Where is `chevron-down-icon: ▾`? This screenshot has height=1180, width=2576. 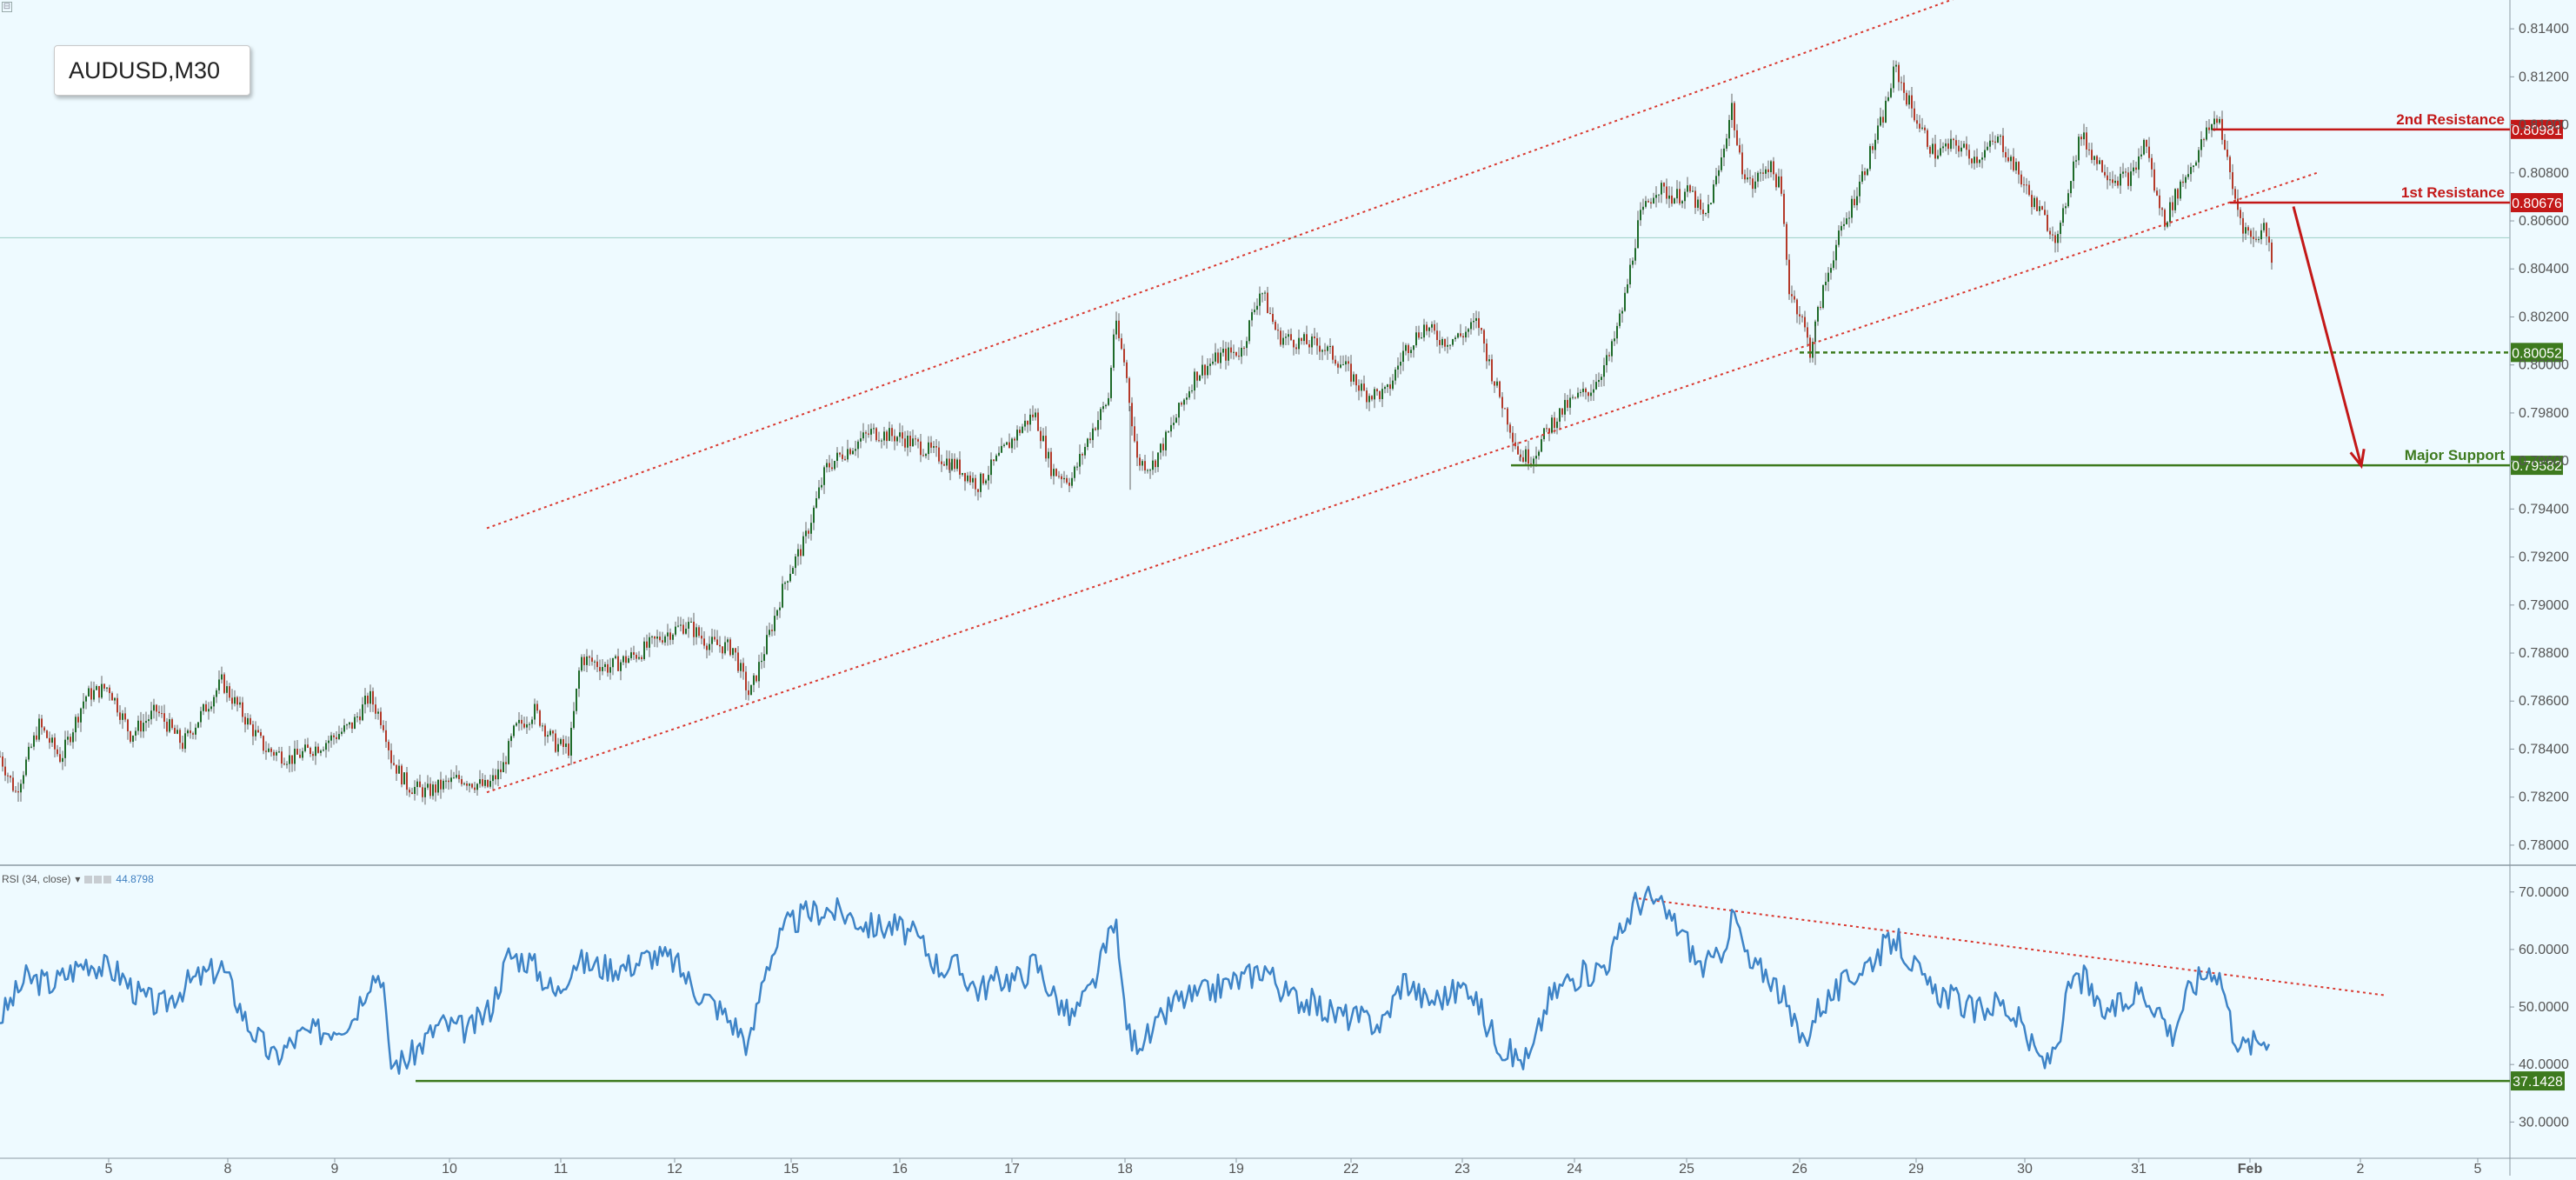
chevron-down-icon: ▾ is located at coordinates (78, 879).